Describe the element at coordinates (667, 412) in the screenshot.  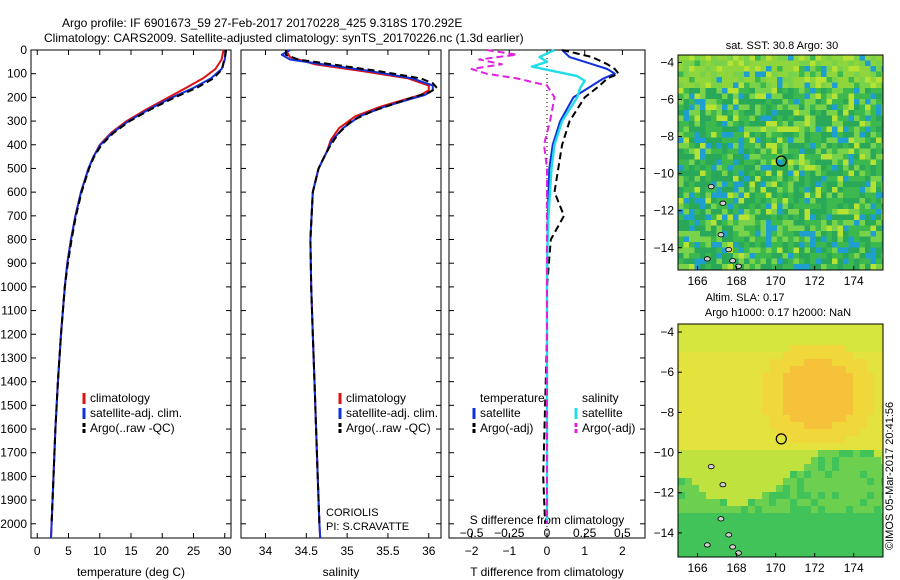
I see `sla-map-ytick-label: −8` at that location.